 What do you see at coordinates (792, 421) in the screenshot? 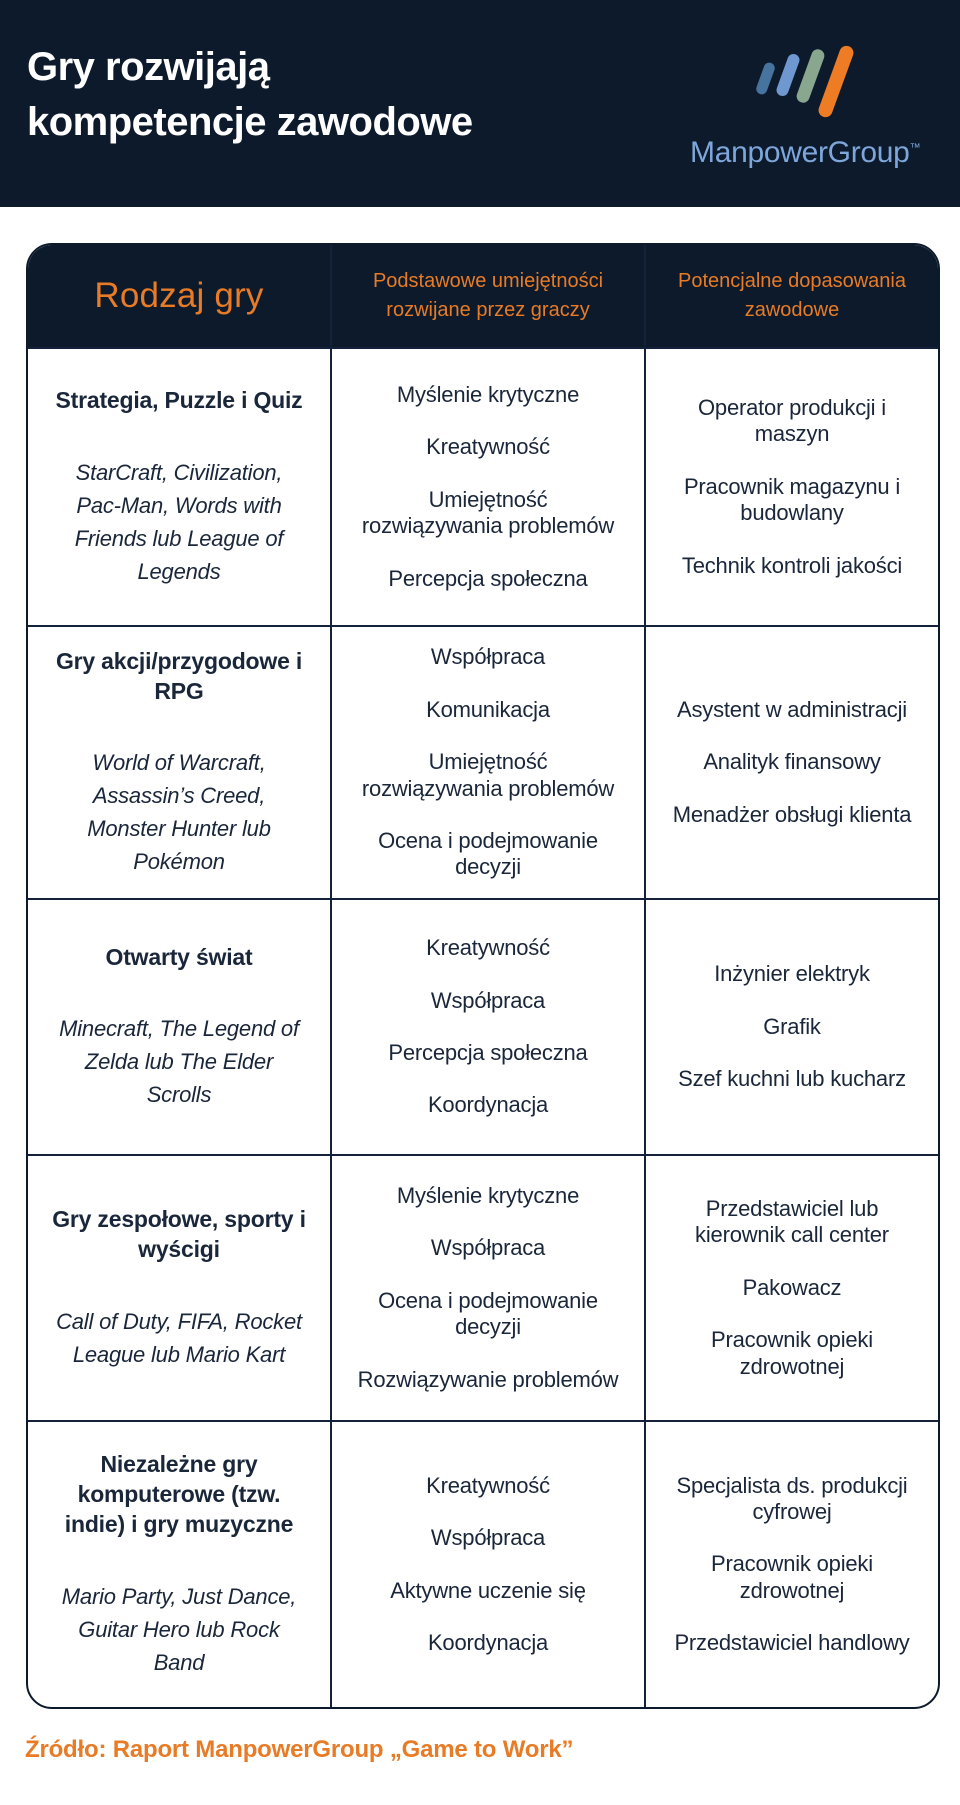
I see `job-item: Operator produkcji i maszyn` at bounding box center [792, 421].